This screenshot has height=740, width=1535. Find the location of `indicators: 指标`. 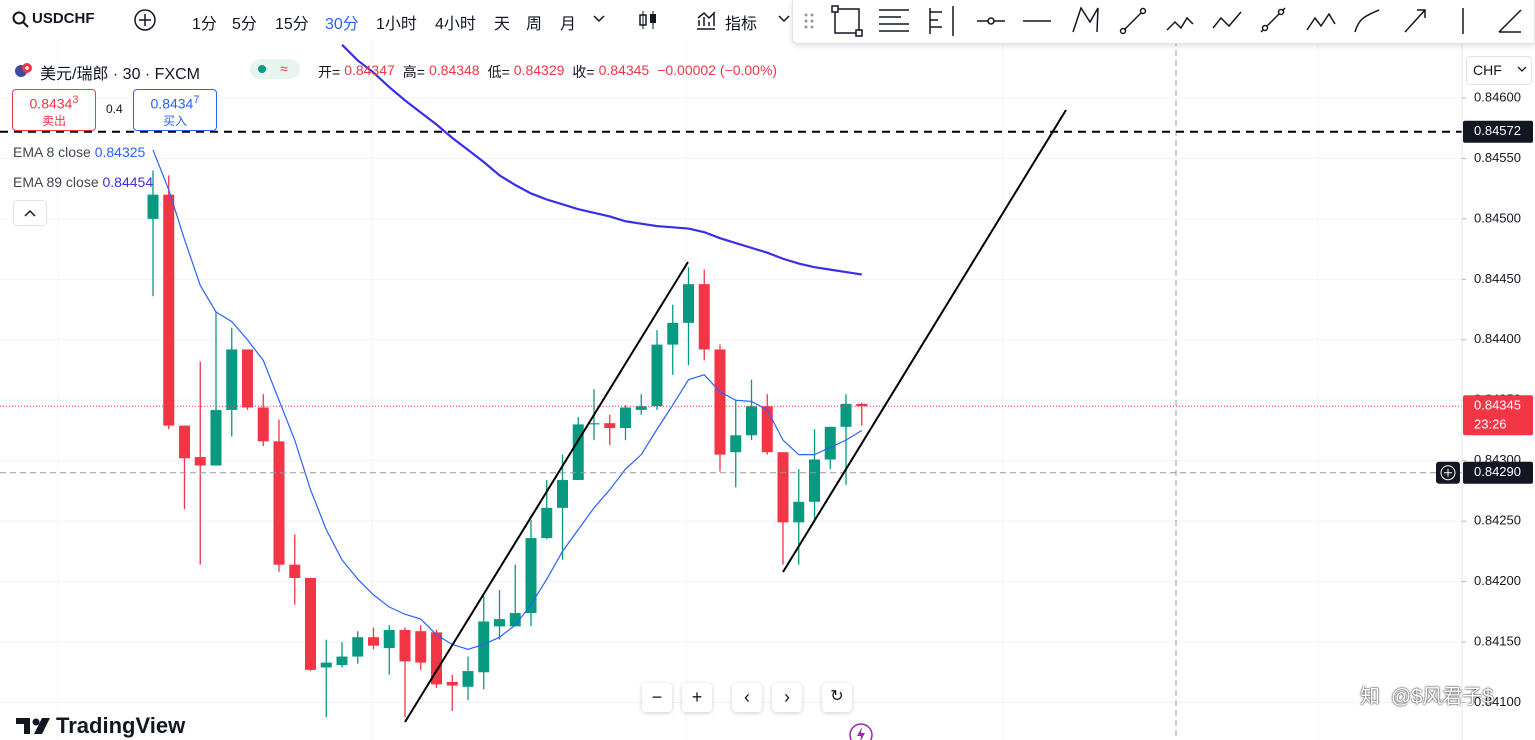

indicators: 指标 is located at coordinates (741, 24).